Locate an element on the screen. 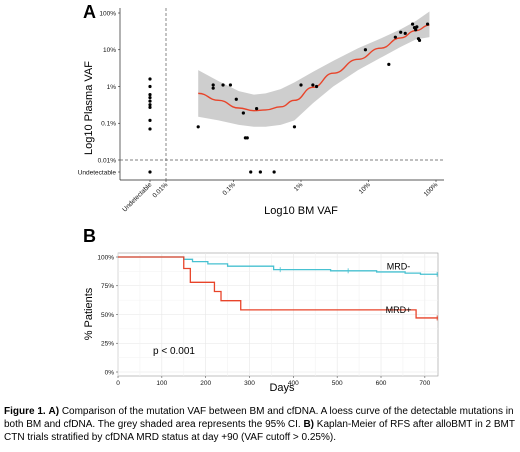 The image size is (520, 452). panel-b-x-tick-label: 400 is located at coordinates (293, 383).